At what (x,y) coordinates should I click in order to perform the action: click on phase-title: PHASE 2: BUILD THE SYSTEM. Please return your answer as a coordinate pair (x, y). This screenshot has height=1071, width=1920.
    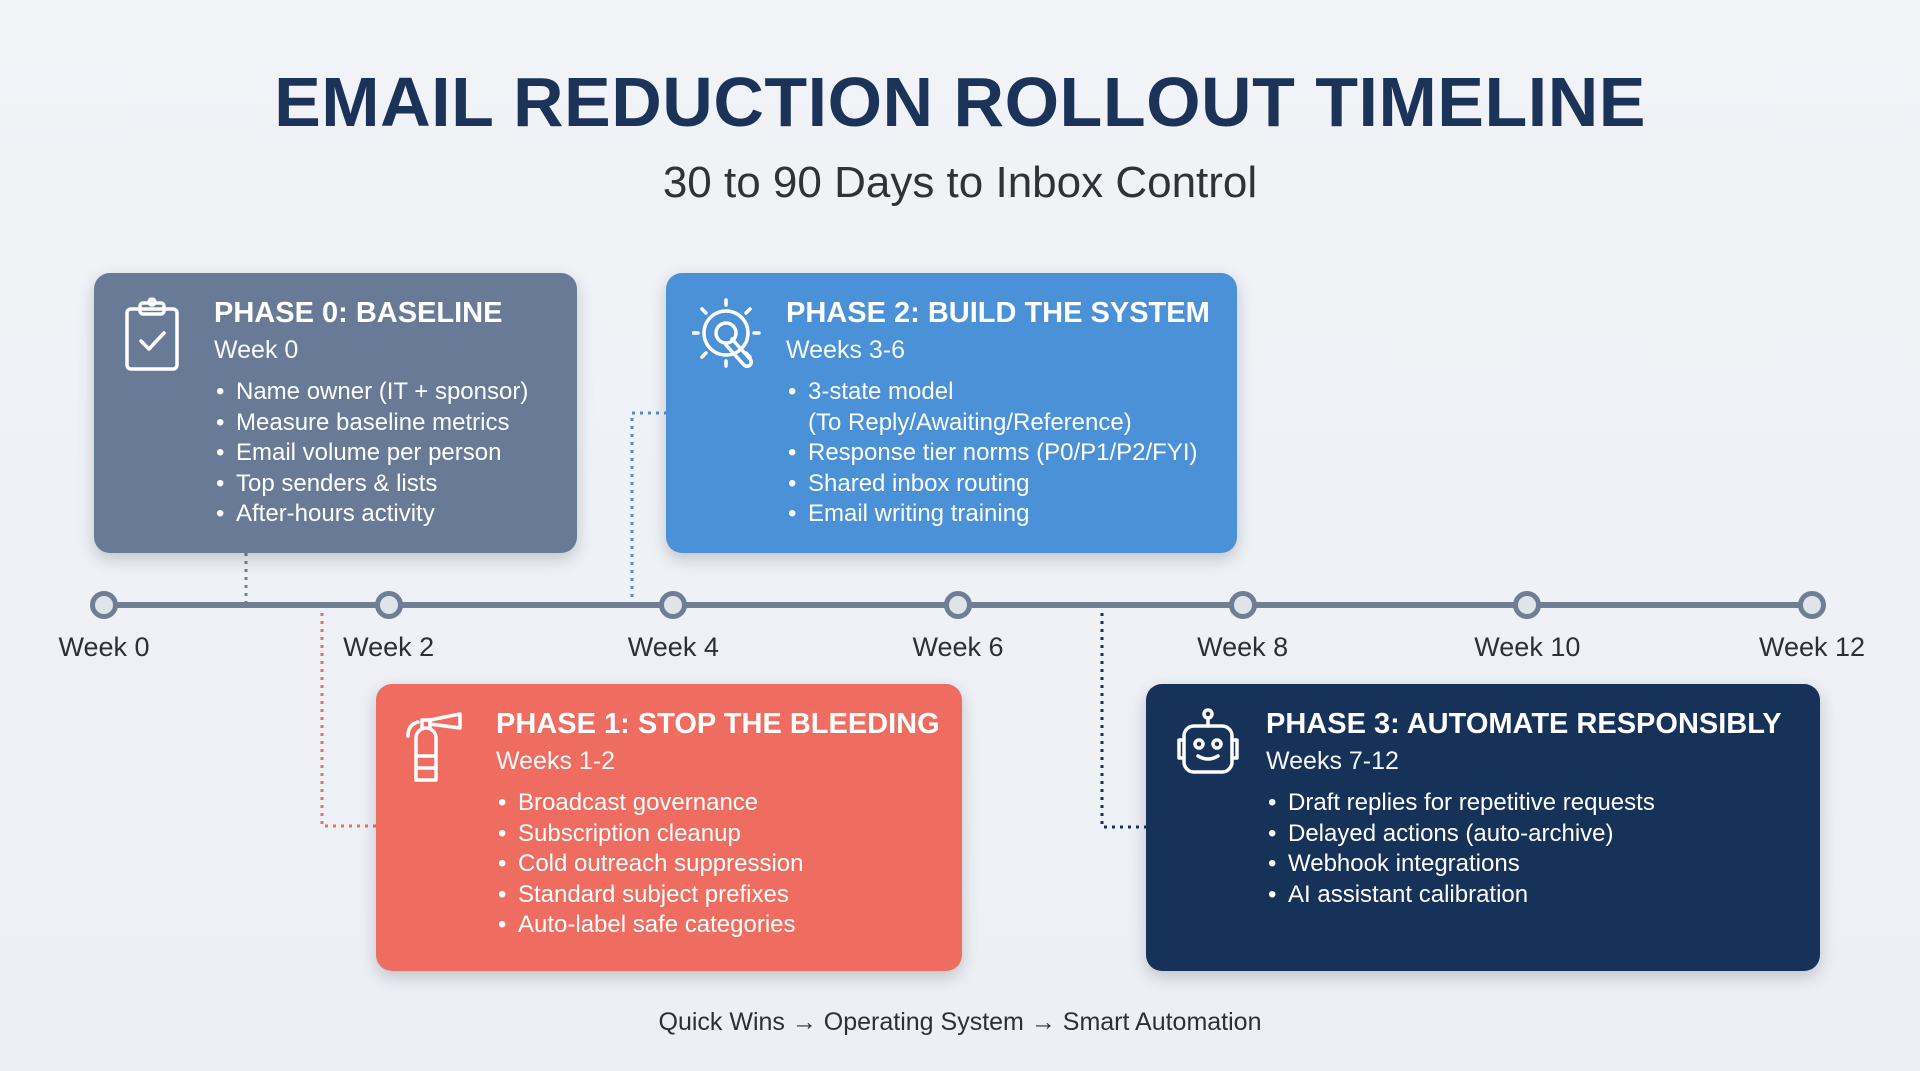
    Looking at the image, I should click on (998, 313).